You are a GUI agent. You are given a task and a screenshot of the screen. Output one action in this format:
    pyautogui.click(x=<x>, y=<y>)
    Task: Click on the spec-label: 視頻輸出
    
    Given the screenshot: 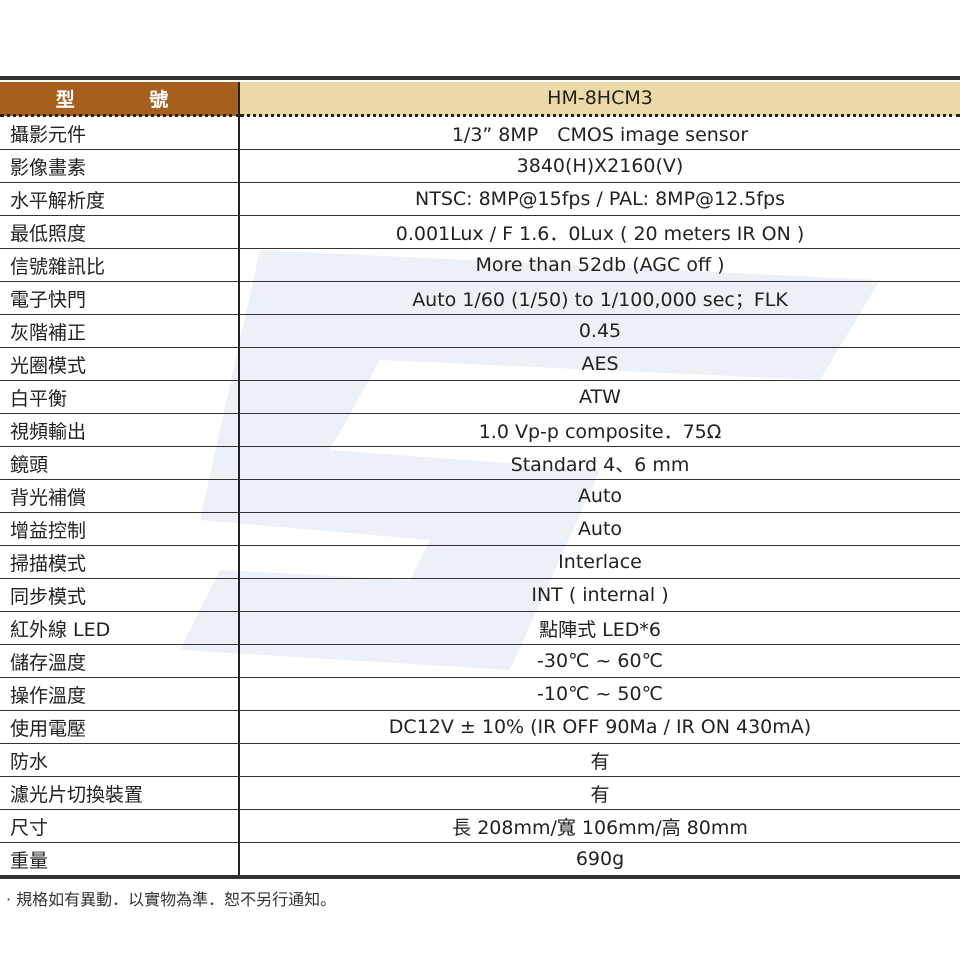 What is the action you would take?
    pyautogui.click(x=120, y=430)
    